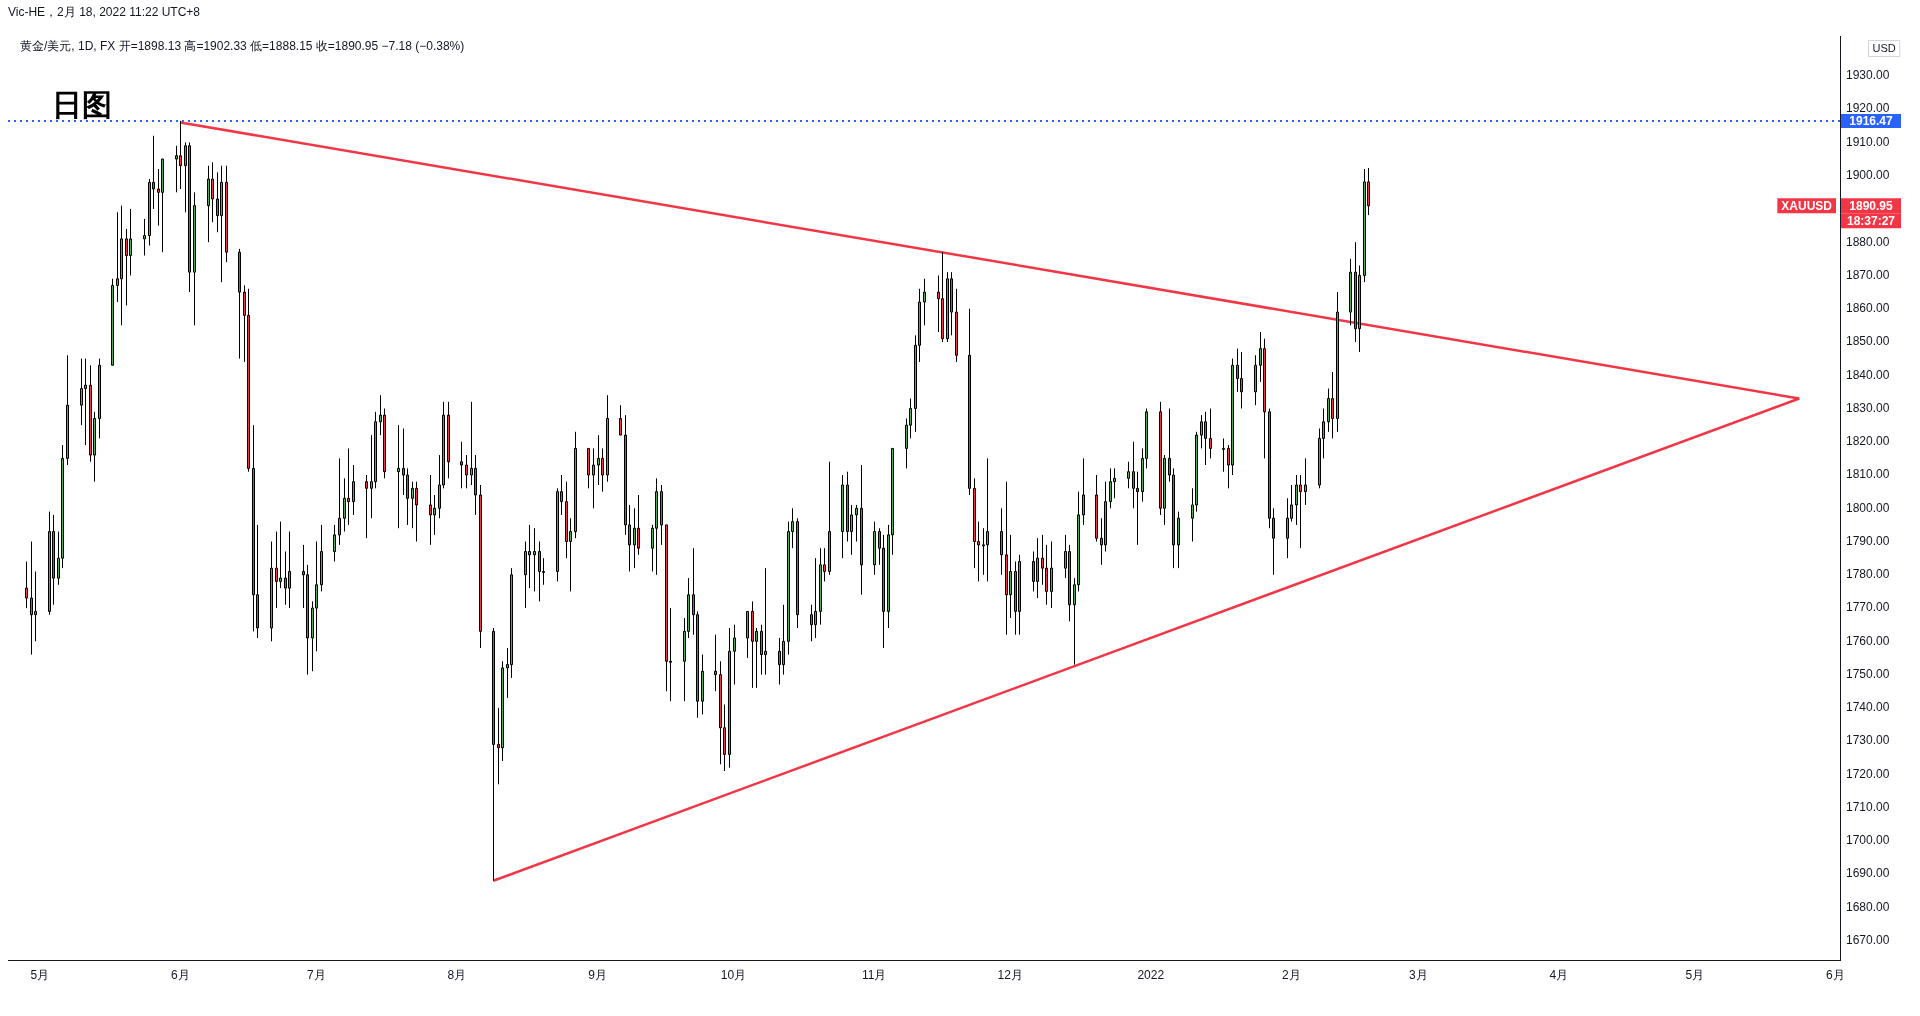 Image resolution: width=1920 pixels, height=1016 pixels. I want to click on y-tick-label: 1830.00, so click(1868, 407).